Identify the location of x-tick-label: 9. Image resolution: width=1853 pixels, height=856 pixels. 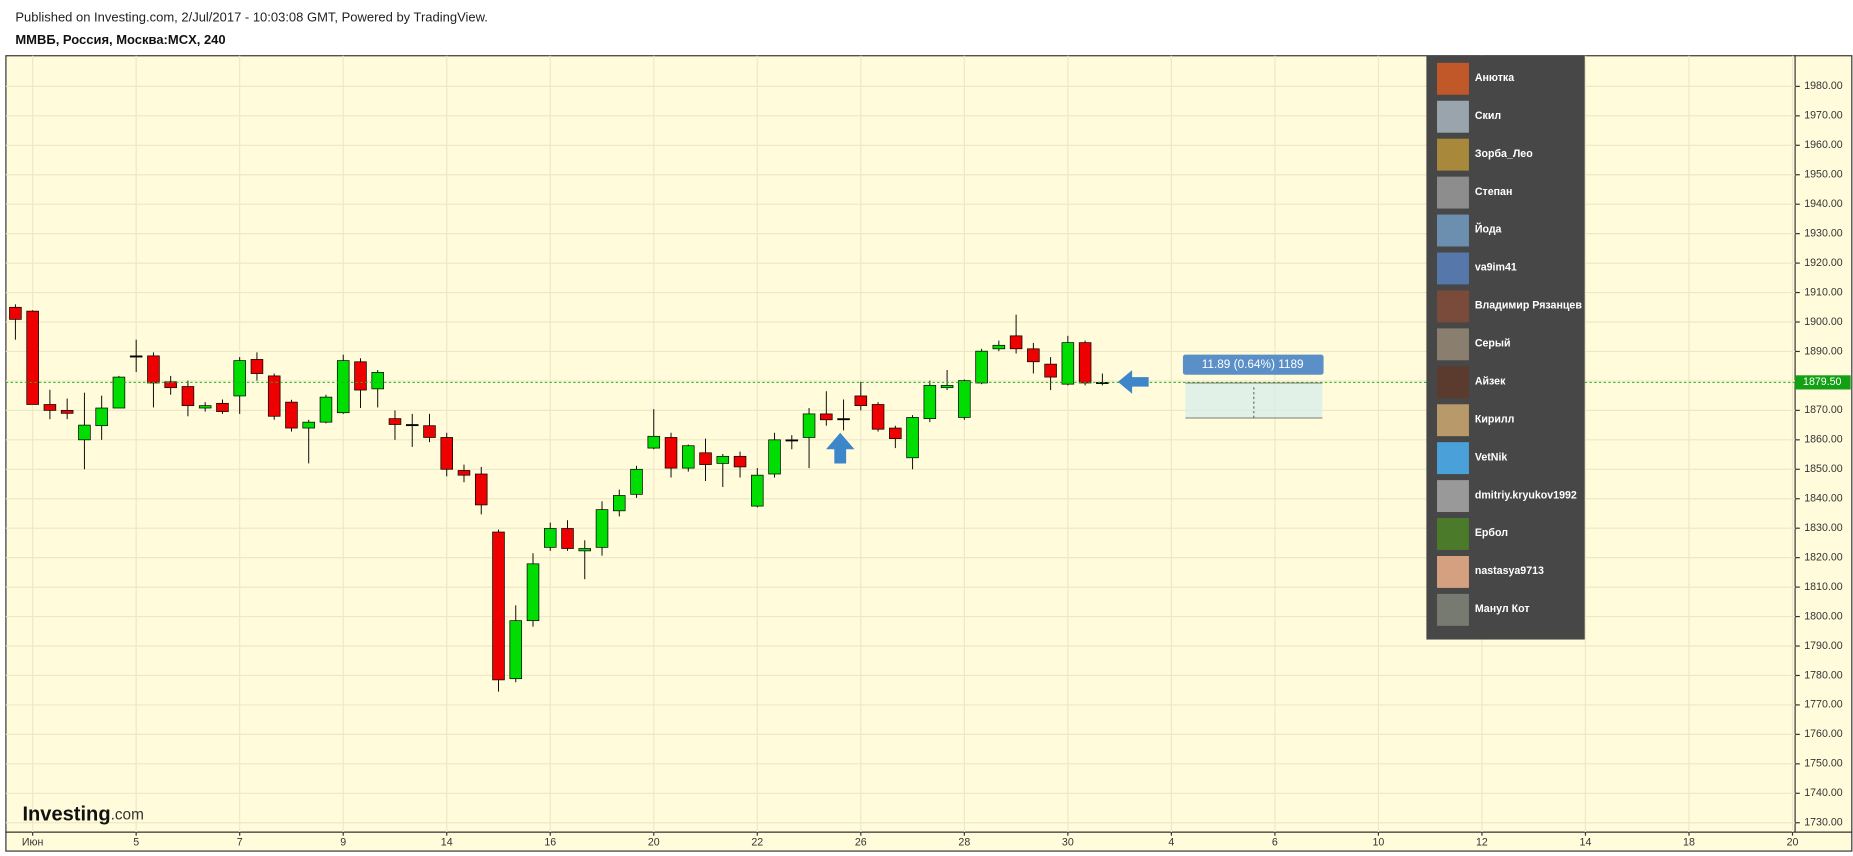
(343, 843).